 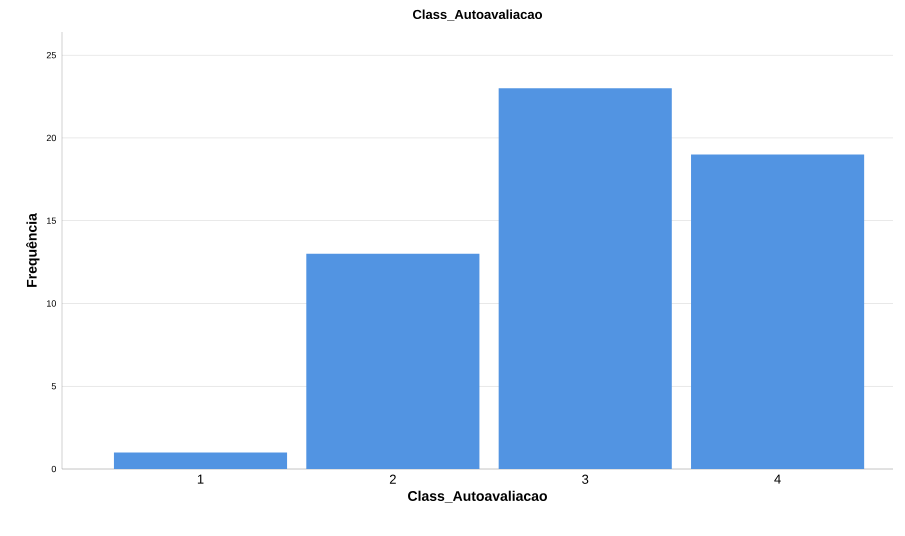 I want to click on y-tick-label: 20, so click(x=51, y=138).